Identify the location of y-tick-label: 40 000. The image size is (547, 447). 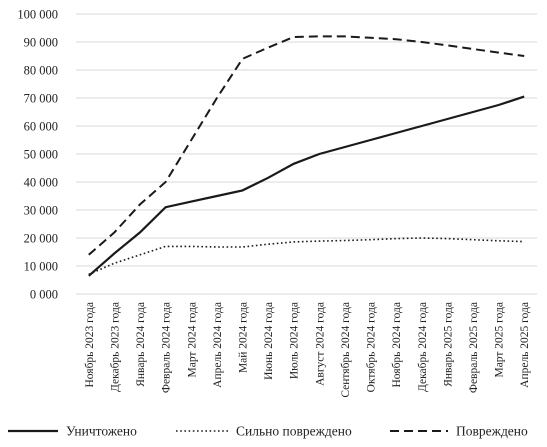
(41, 183).